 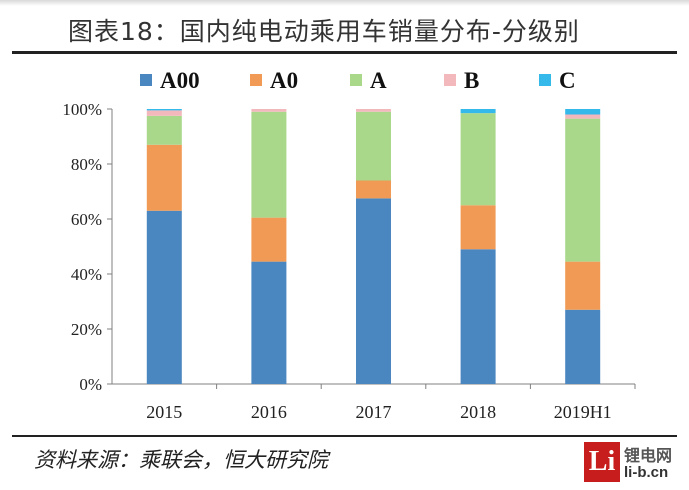 What do you see at coordinates (373, 146) in the screenshot?
I see `bar-segment-a-2017` at bounding box center [373, 146].